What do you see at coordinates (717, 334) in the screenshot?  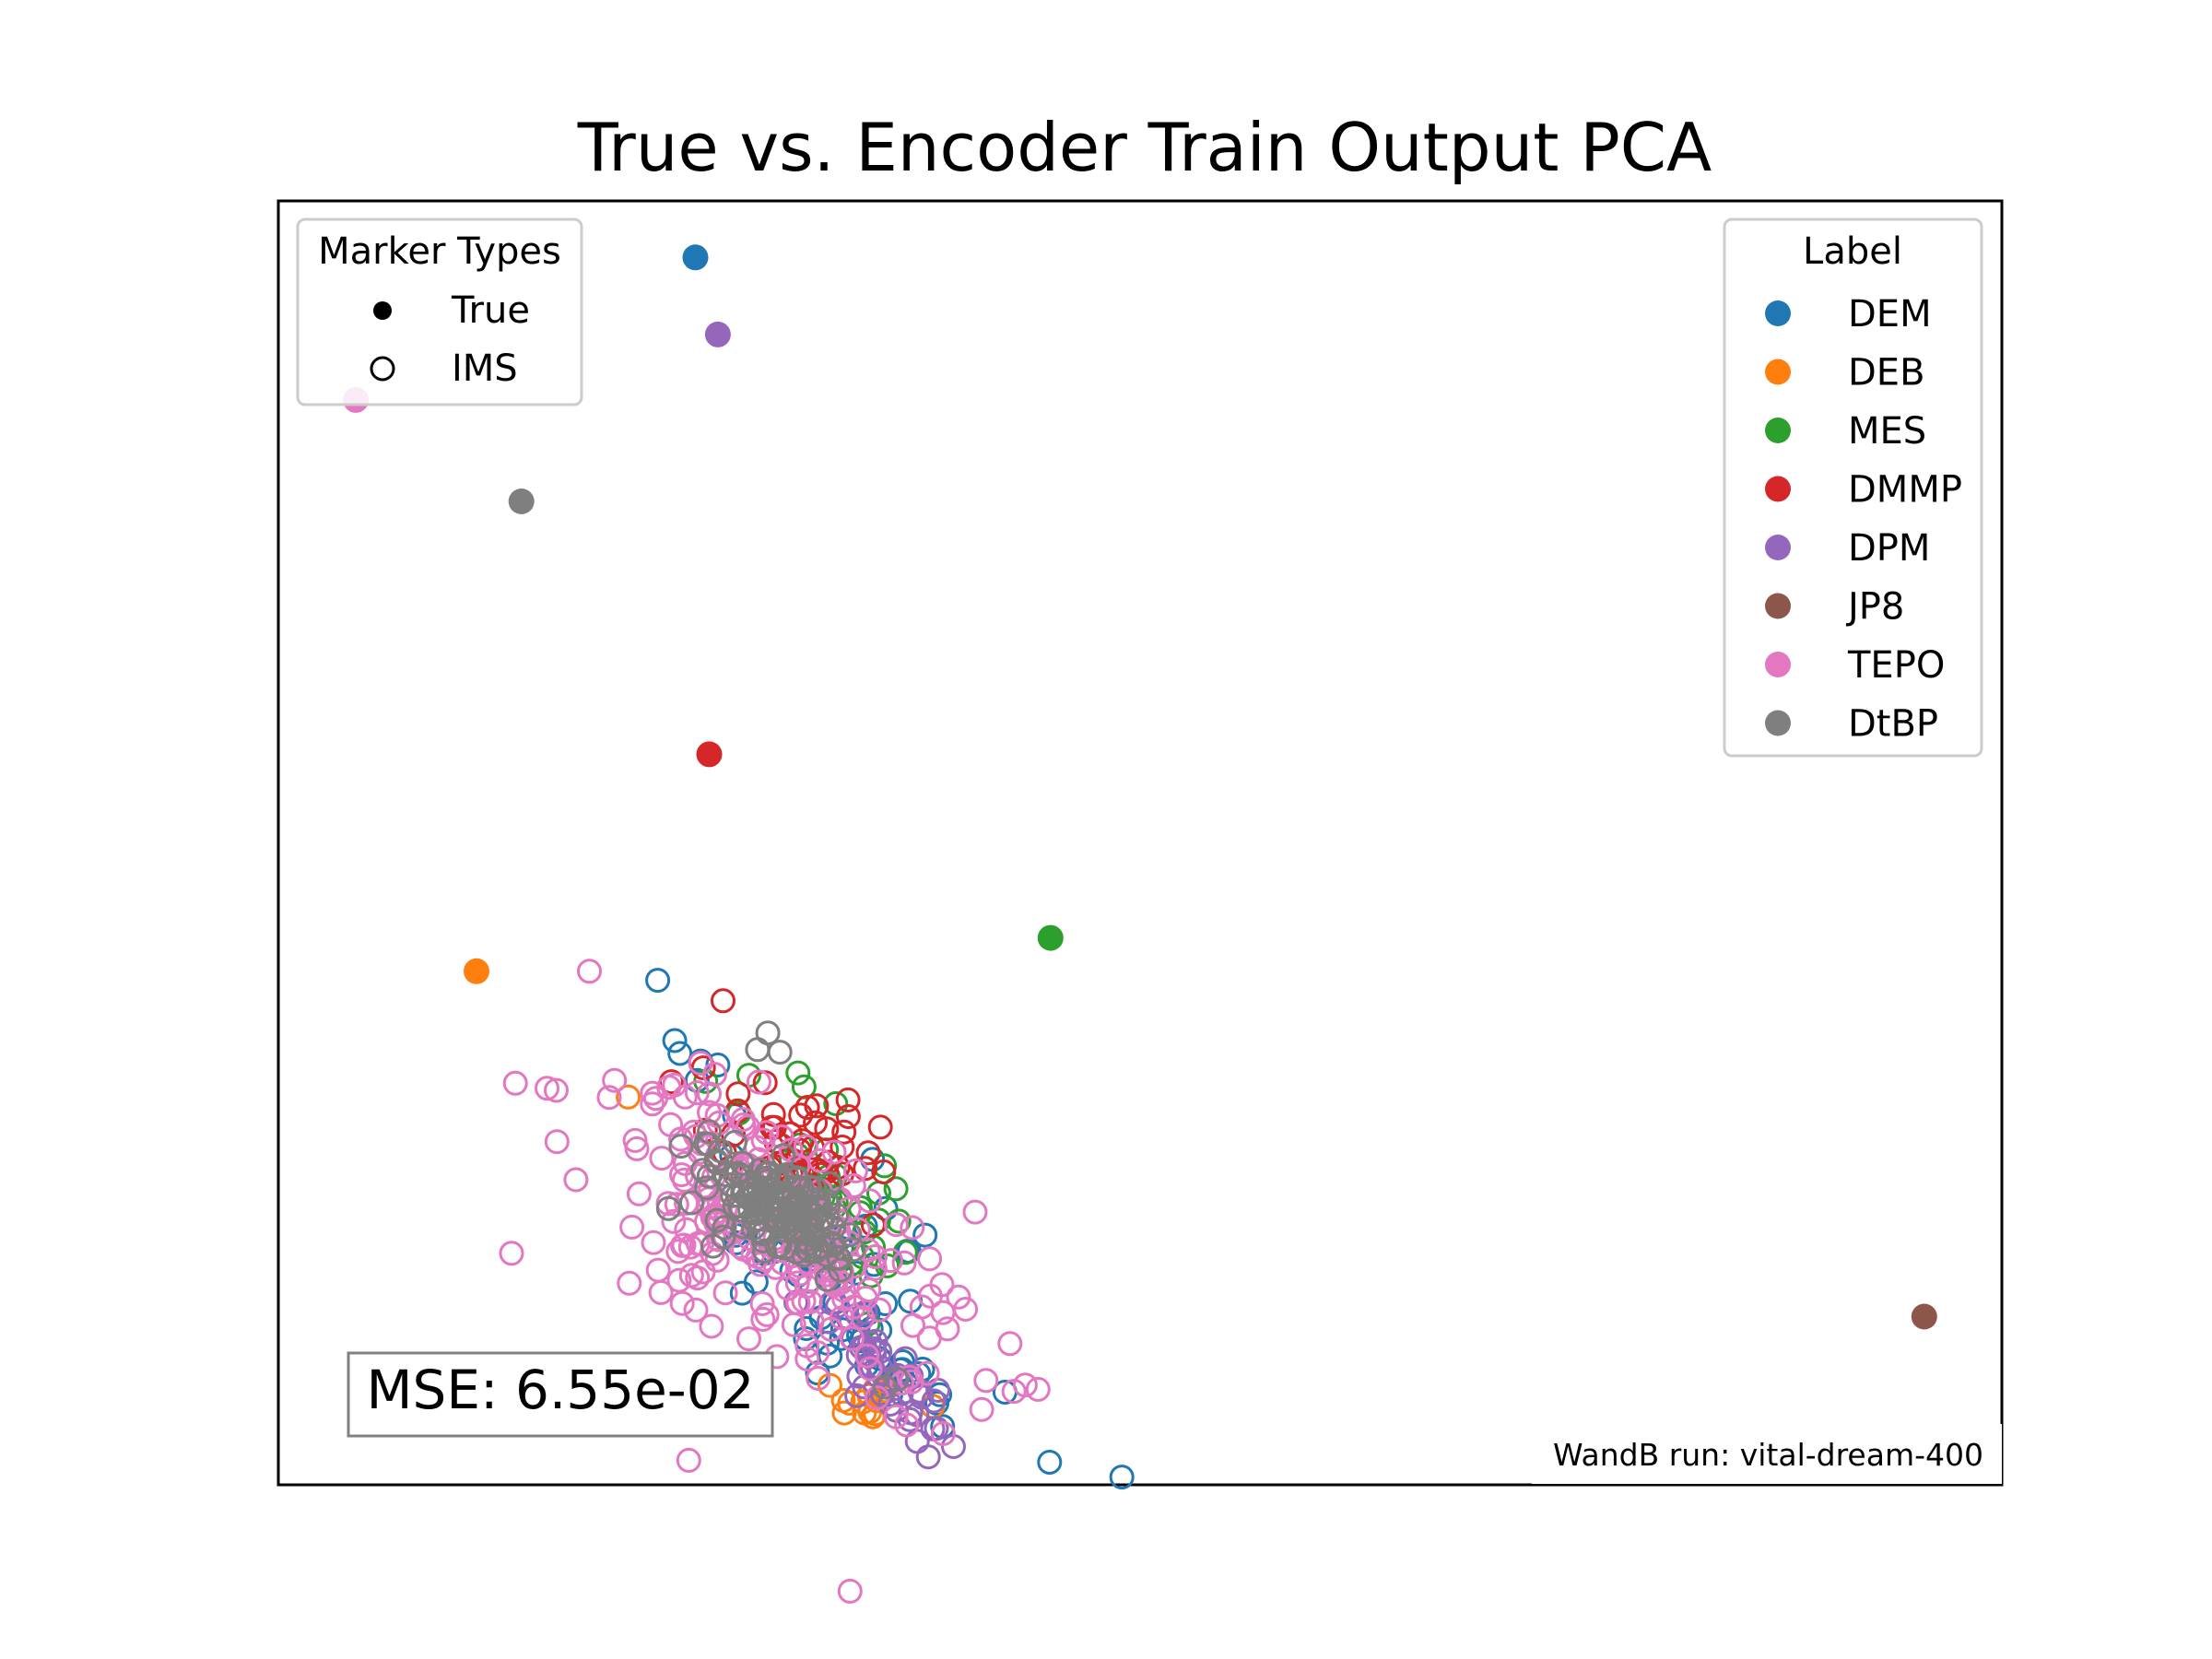 I see `true-point-dpm` at bounding box center [717, 334].